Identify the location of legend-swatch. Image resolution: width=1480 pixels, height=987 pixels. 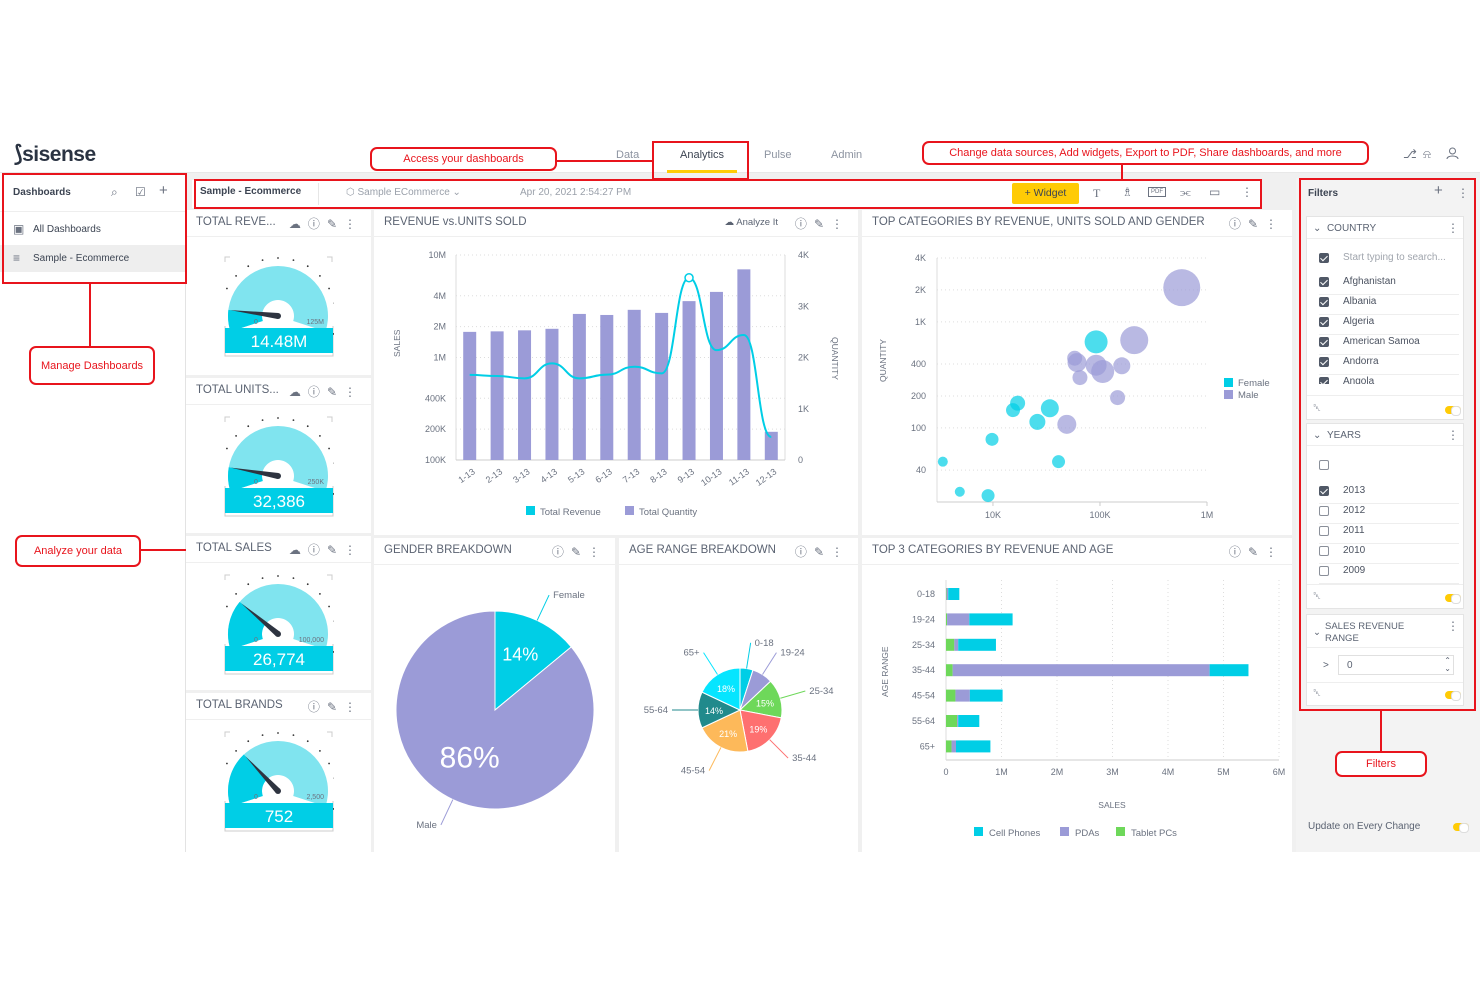
(629, 510).